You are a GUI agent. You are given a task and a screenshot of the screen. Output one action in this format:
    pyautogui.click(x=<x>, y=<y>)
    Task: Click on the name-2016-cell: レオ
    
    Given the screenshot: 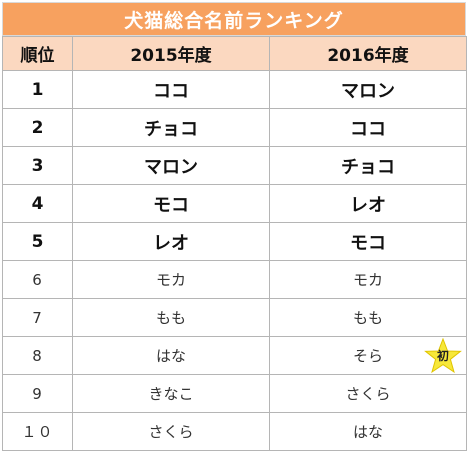 What is the action you would take?
    pyautogui.click(x=368, y=203)
    